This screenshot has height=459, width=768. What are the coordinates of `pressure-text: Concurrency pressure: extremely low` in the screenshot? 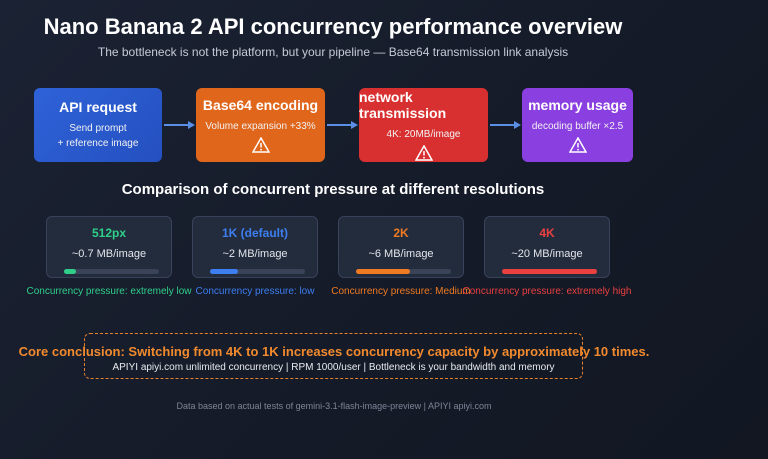 It's located at (109, 291).